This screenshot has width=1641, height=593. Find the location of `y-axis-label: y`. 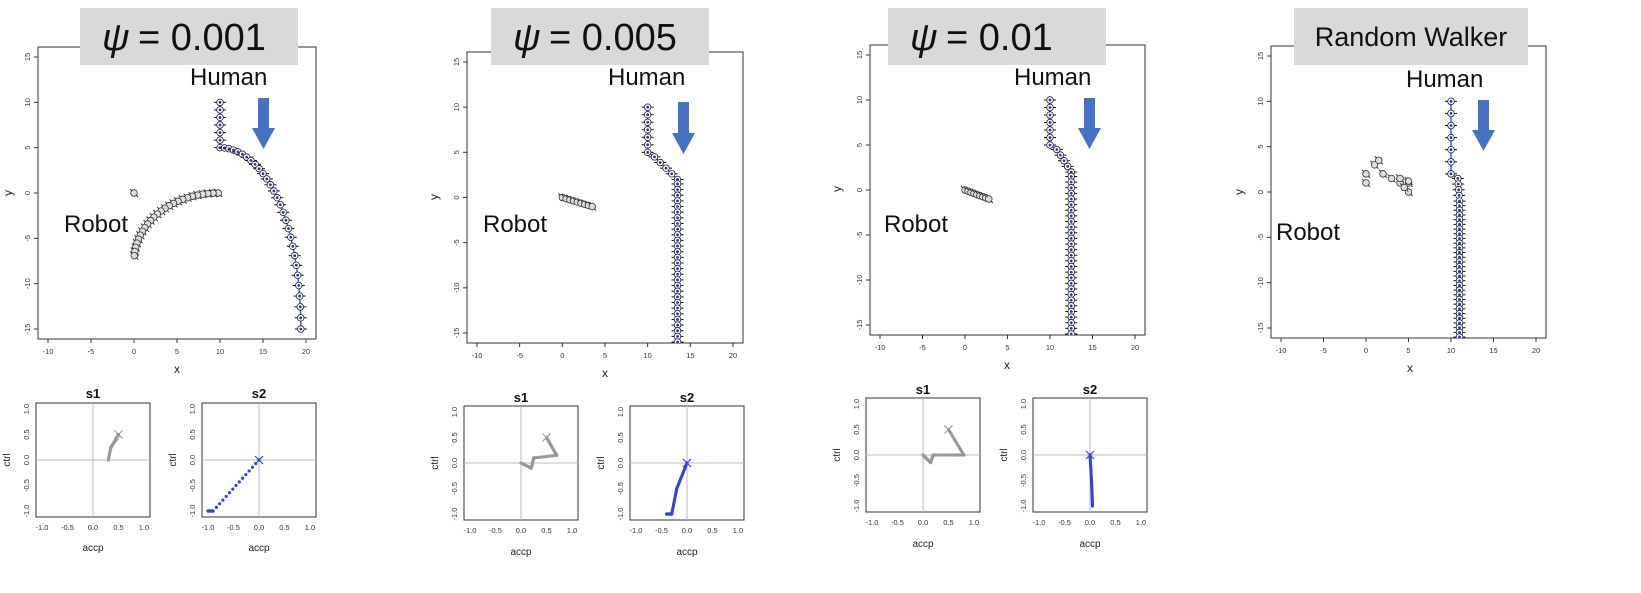

y-axis-label: y is located at coordinates (8, 193).